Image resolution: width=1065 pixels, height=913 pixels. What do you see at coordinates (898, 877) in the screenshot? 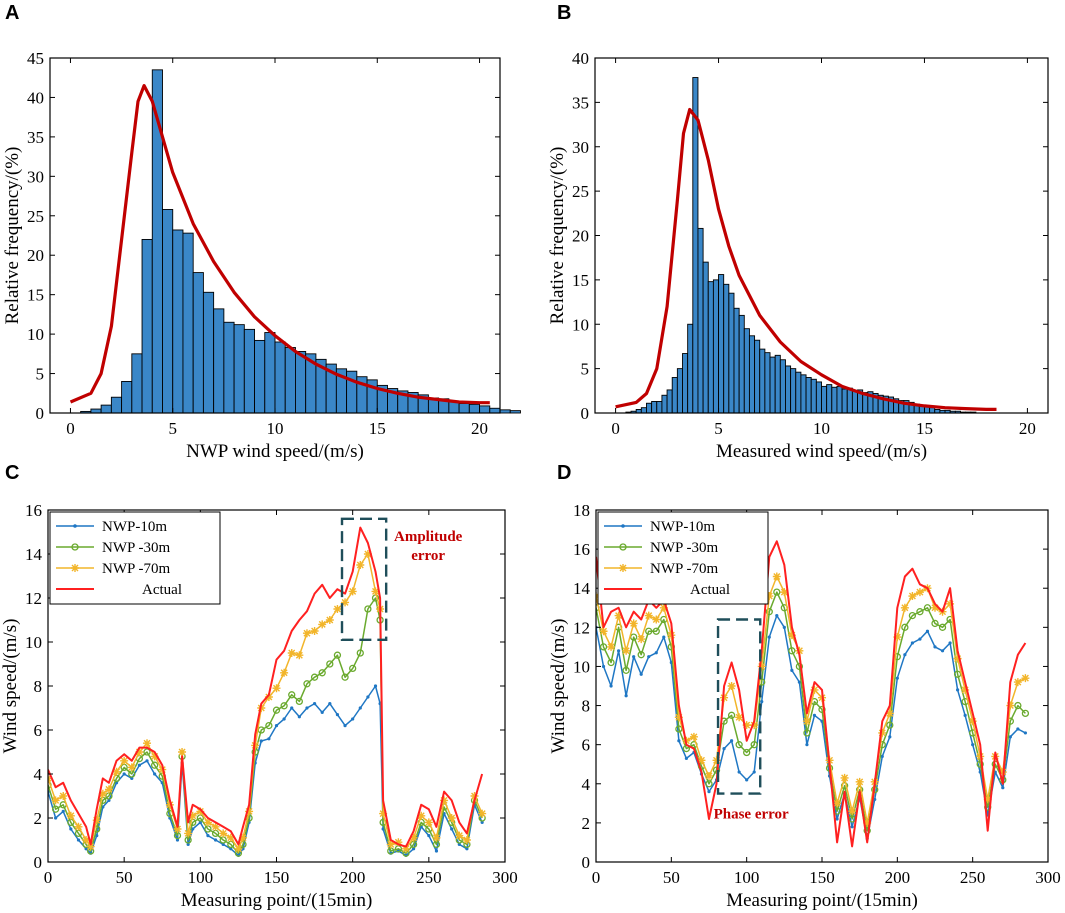
I see `x-tick-label: 200` at bounding box center [898, 877].